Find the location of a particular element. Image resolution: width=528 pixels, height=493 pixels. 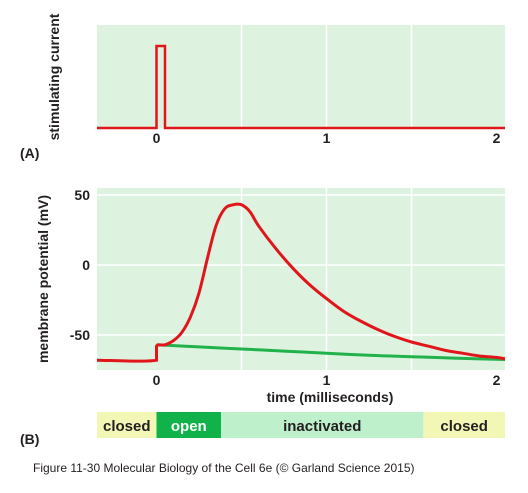

panel-a-x-tick-label: 1 is located at coordinates (327, 138).